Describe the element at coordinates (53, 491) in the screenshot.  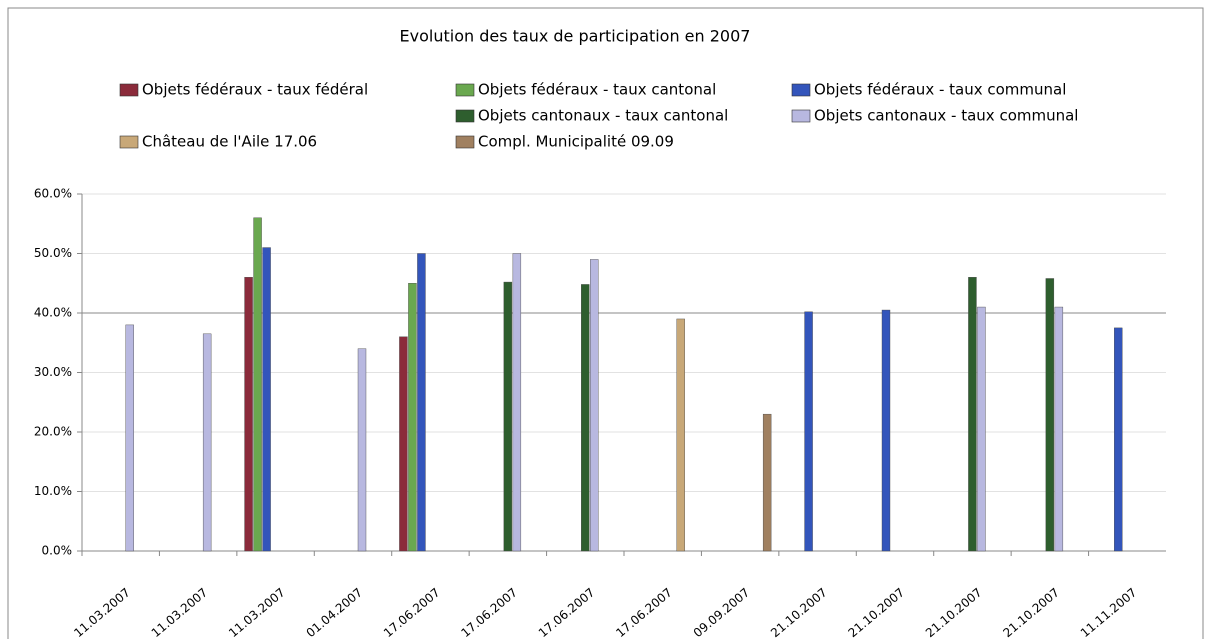
I see `y-tick-label: 10.0%` at that location.